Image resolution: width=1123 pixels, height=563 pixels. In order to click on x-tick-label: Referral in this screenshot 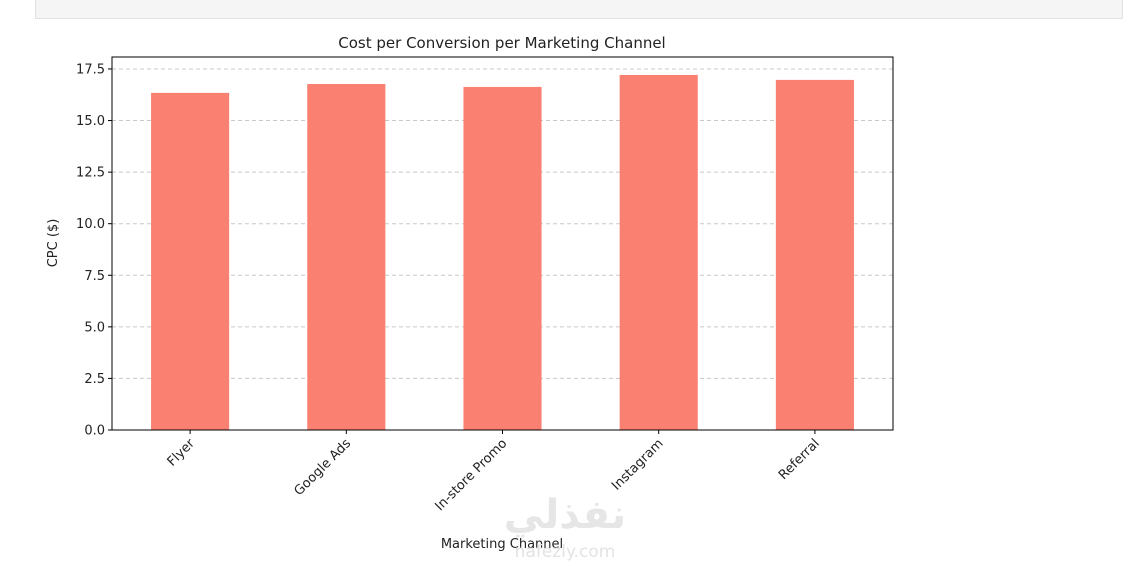, I will do `click(799, 459)`.